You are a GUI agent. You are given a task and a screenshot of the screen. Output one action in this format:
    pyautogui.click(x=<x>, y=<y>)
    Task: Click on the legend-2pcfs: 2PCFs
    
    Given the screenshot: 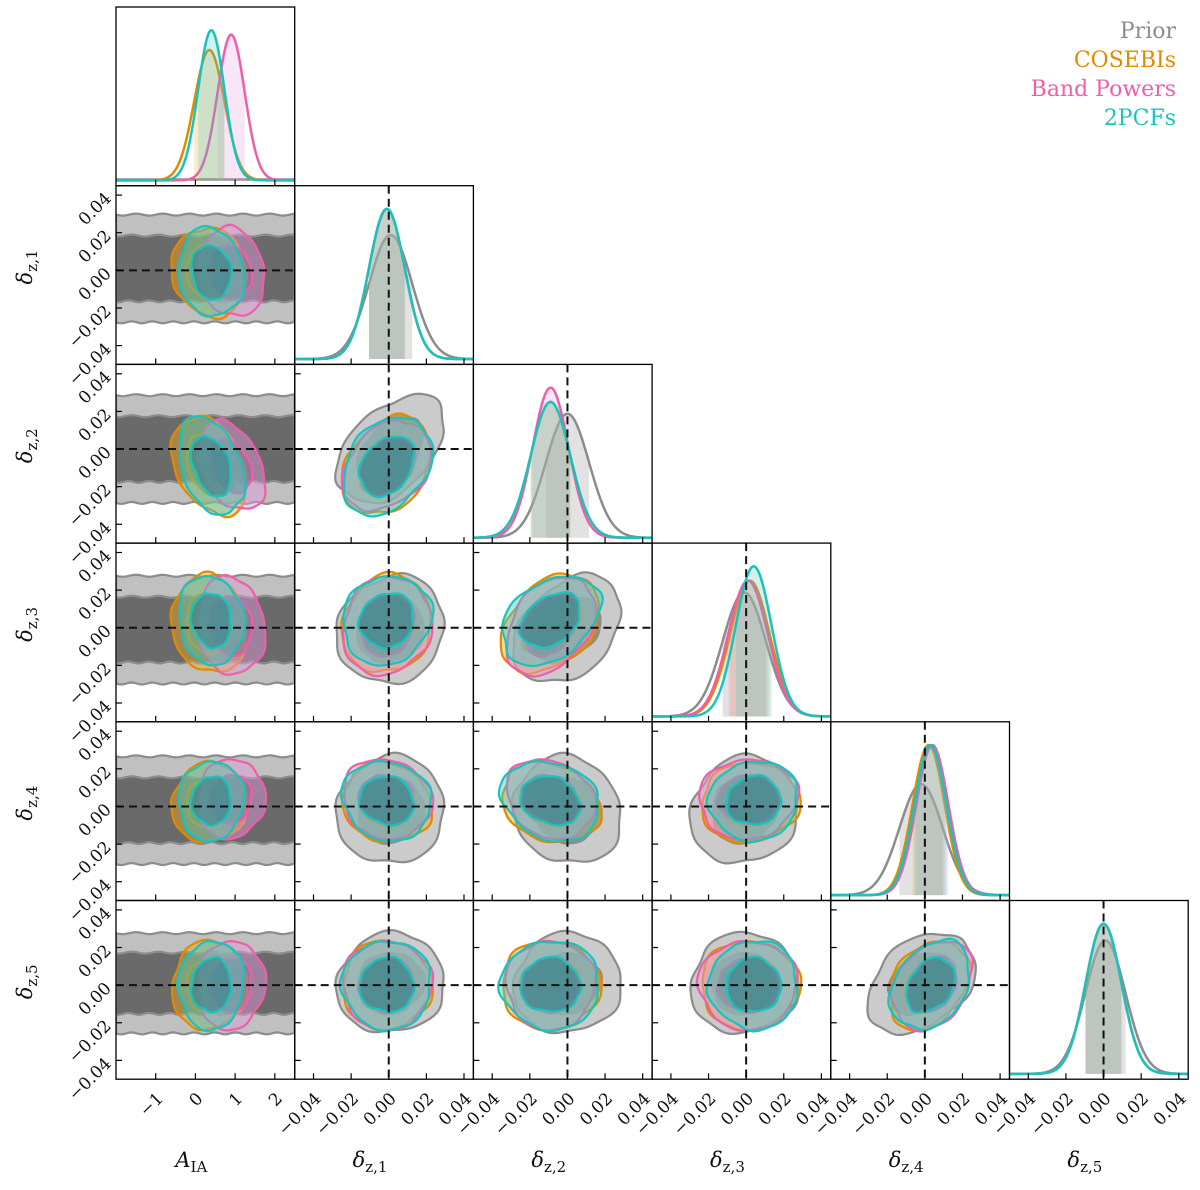 What is the action you would take?
    pyautogui.click(x=1140, y=118)
    